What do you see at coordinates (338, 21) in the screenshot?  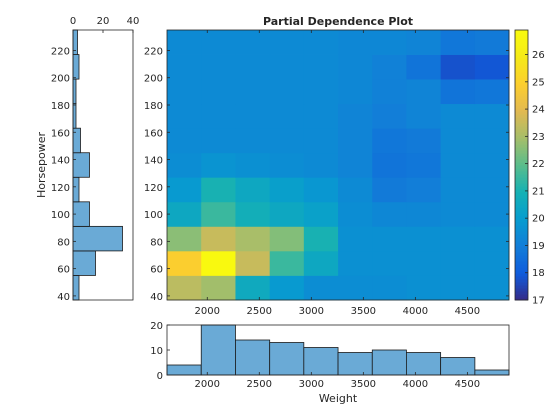 I see `chart-title: Partial Dependence Plot` at bounding box center [338, 21].